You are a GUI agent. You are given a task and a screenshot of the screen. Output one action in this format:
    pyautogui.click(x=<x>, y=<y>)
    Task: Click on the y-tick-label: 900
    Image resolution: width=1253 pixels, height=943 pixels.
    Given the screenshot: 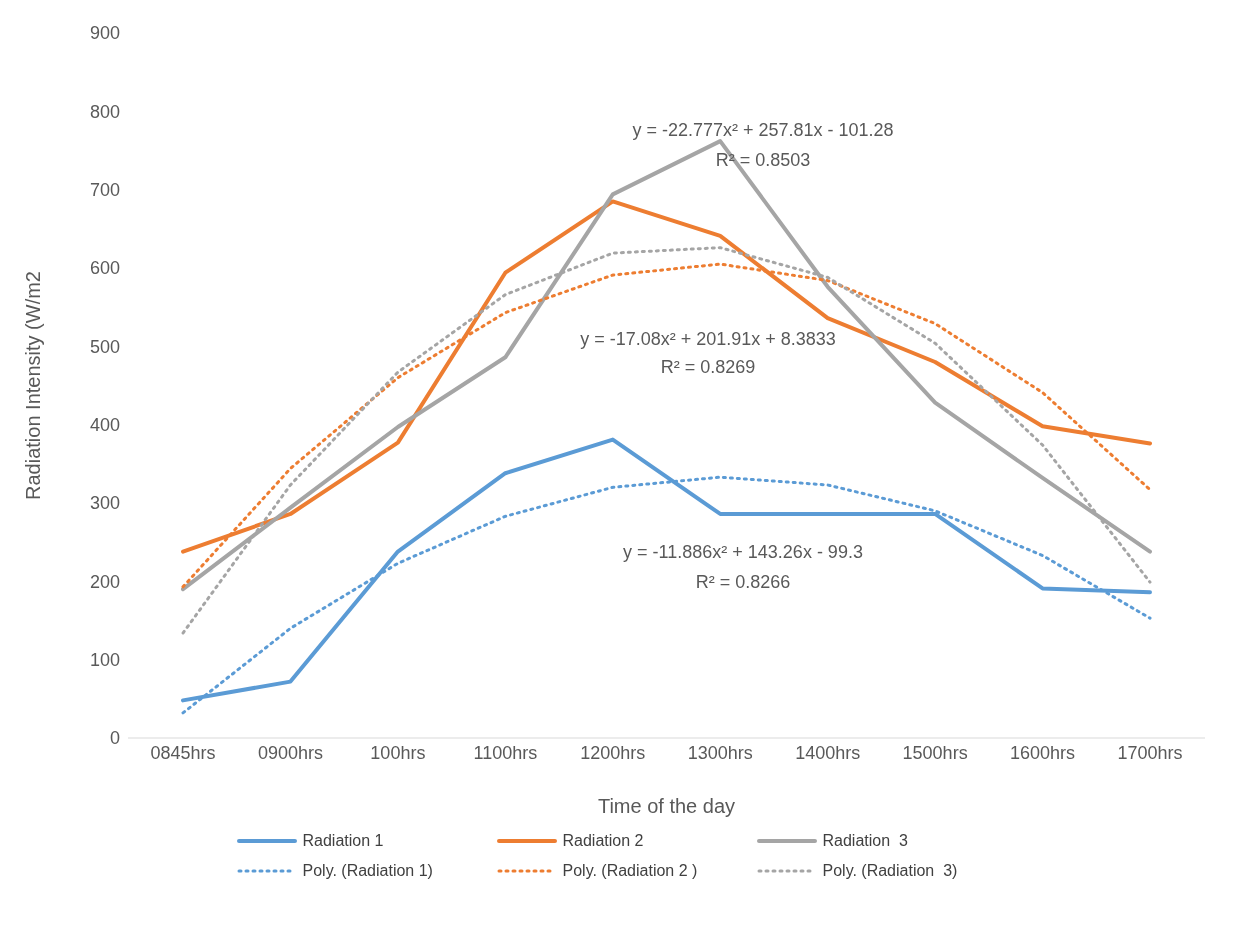 What is the action you would take?
    pyautogui.click(x=104, y=33)
    